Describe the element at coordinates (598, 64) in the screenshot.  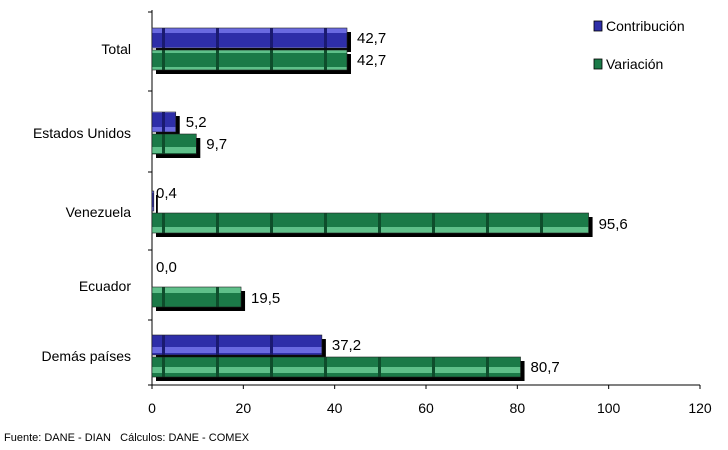
I see `legend-swatch-variacion` at that location.